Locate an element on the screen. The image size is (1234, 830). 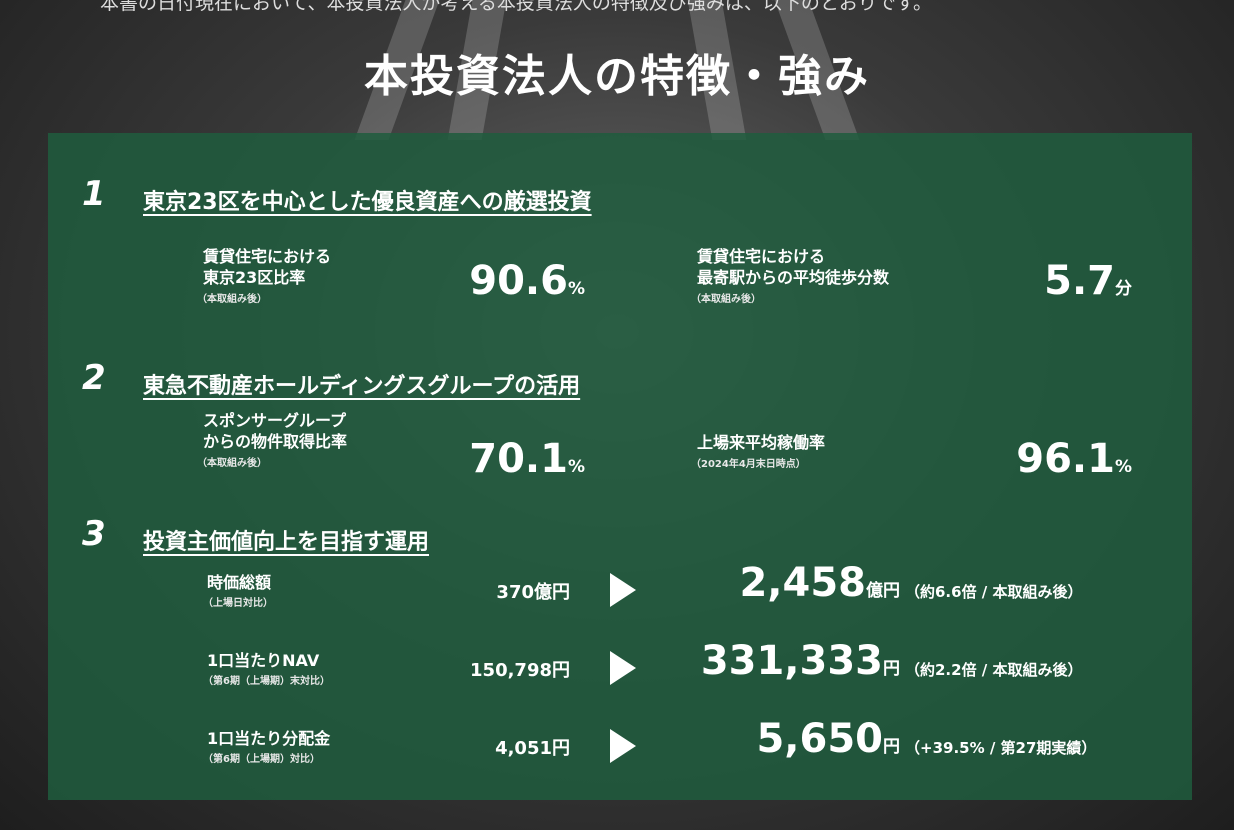
item-value-group: 5.7分 is located at coordinates (1088, 281).